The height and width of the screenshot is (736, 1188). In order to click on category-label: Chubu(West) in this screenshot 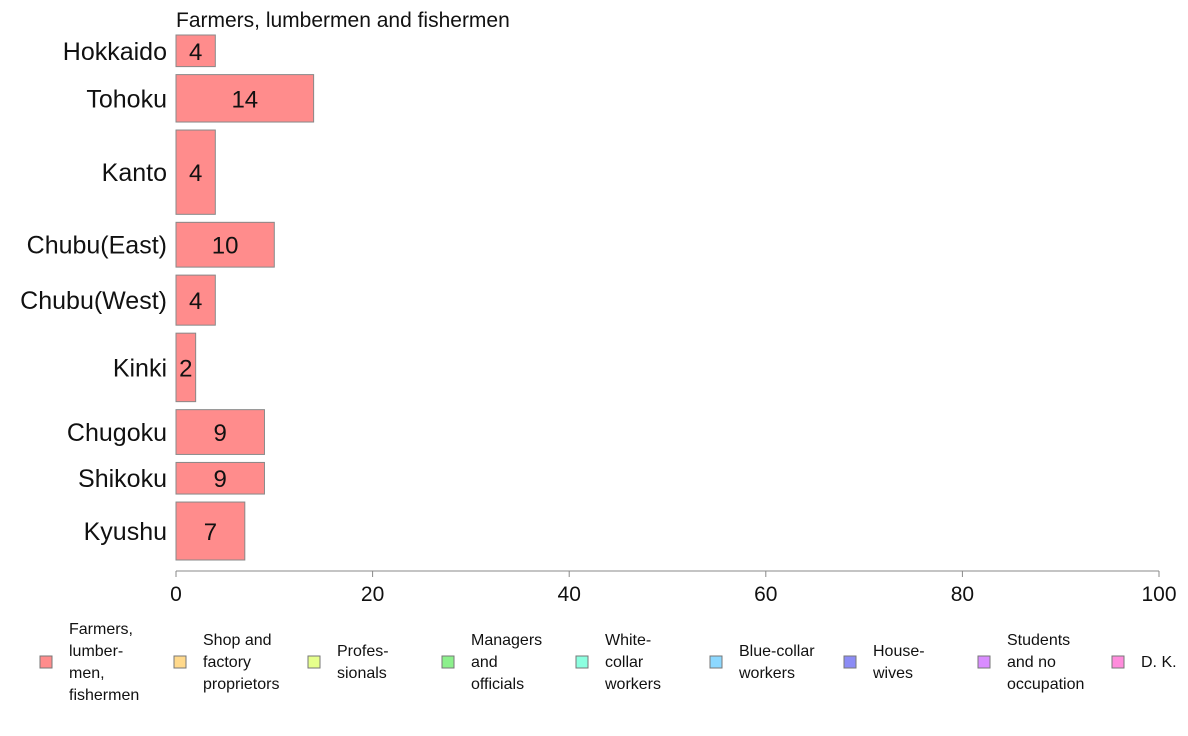, I will do `click(93, 301)`.